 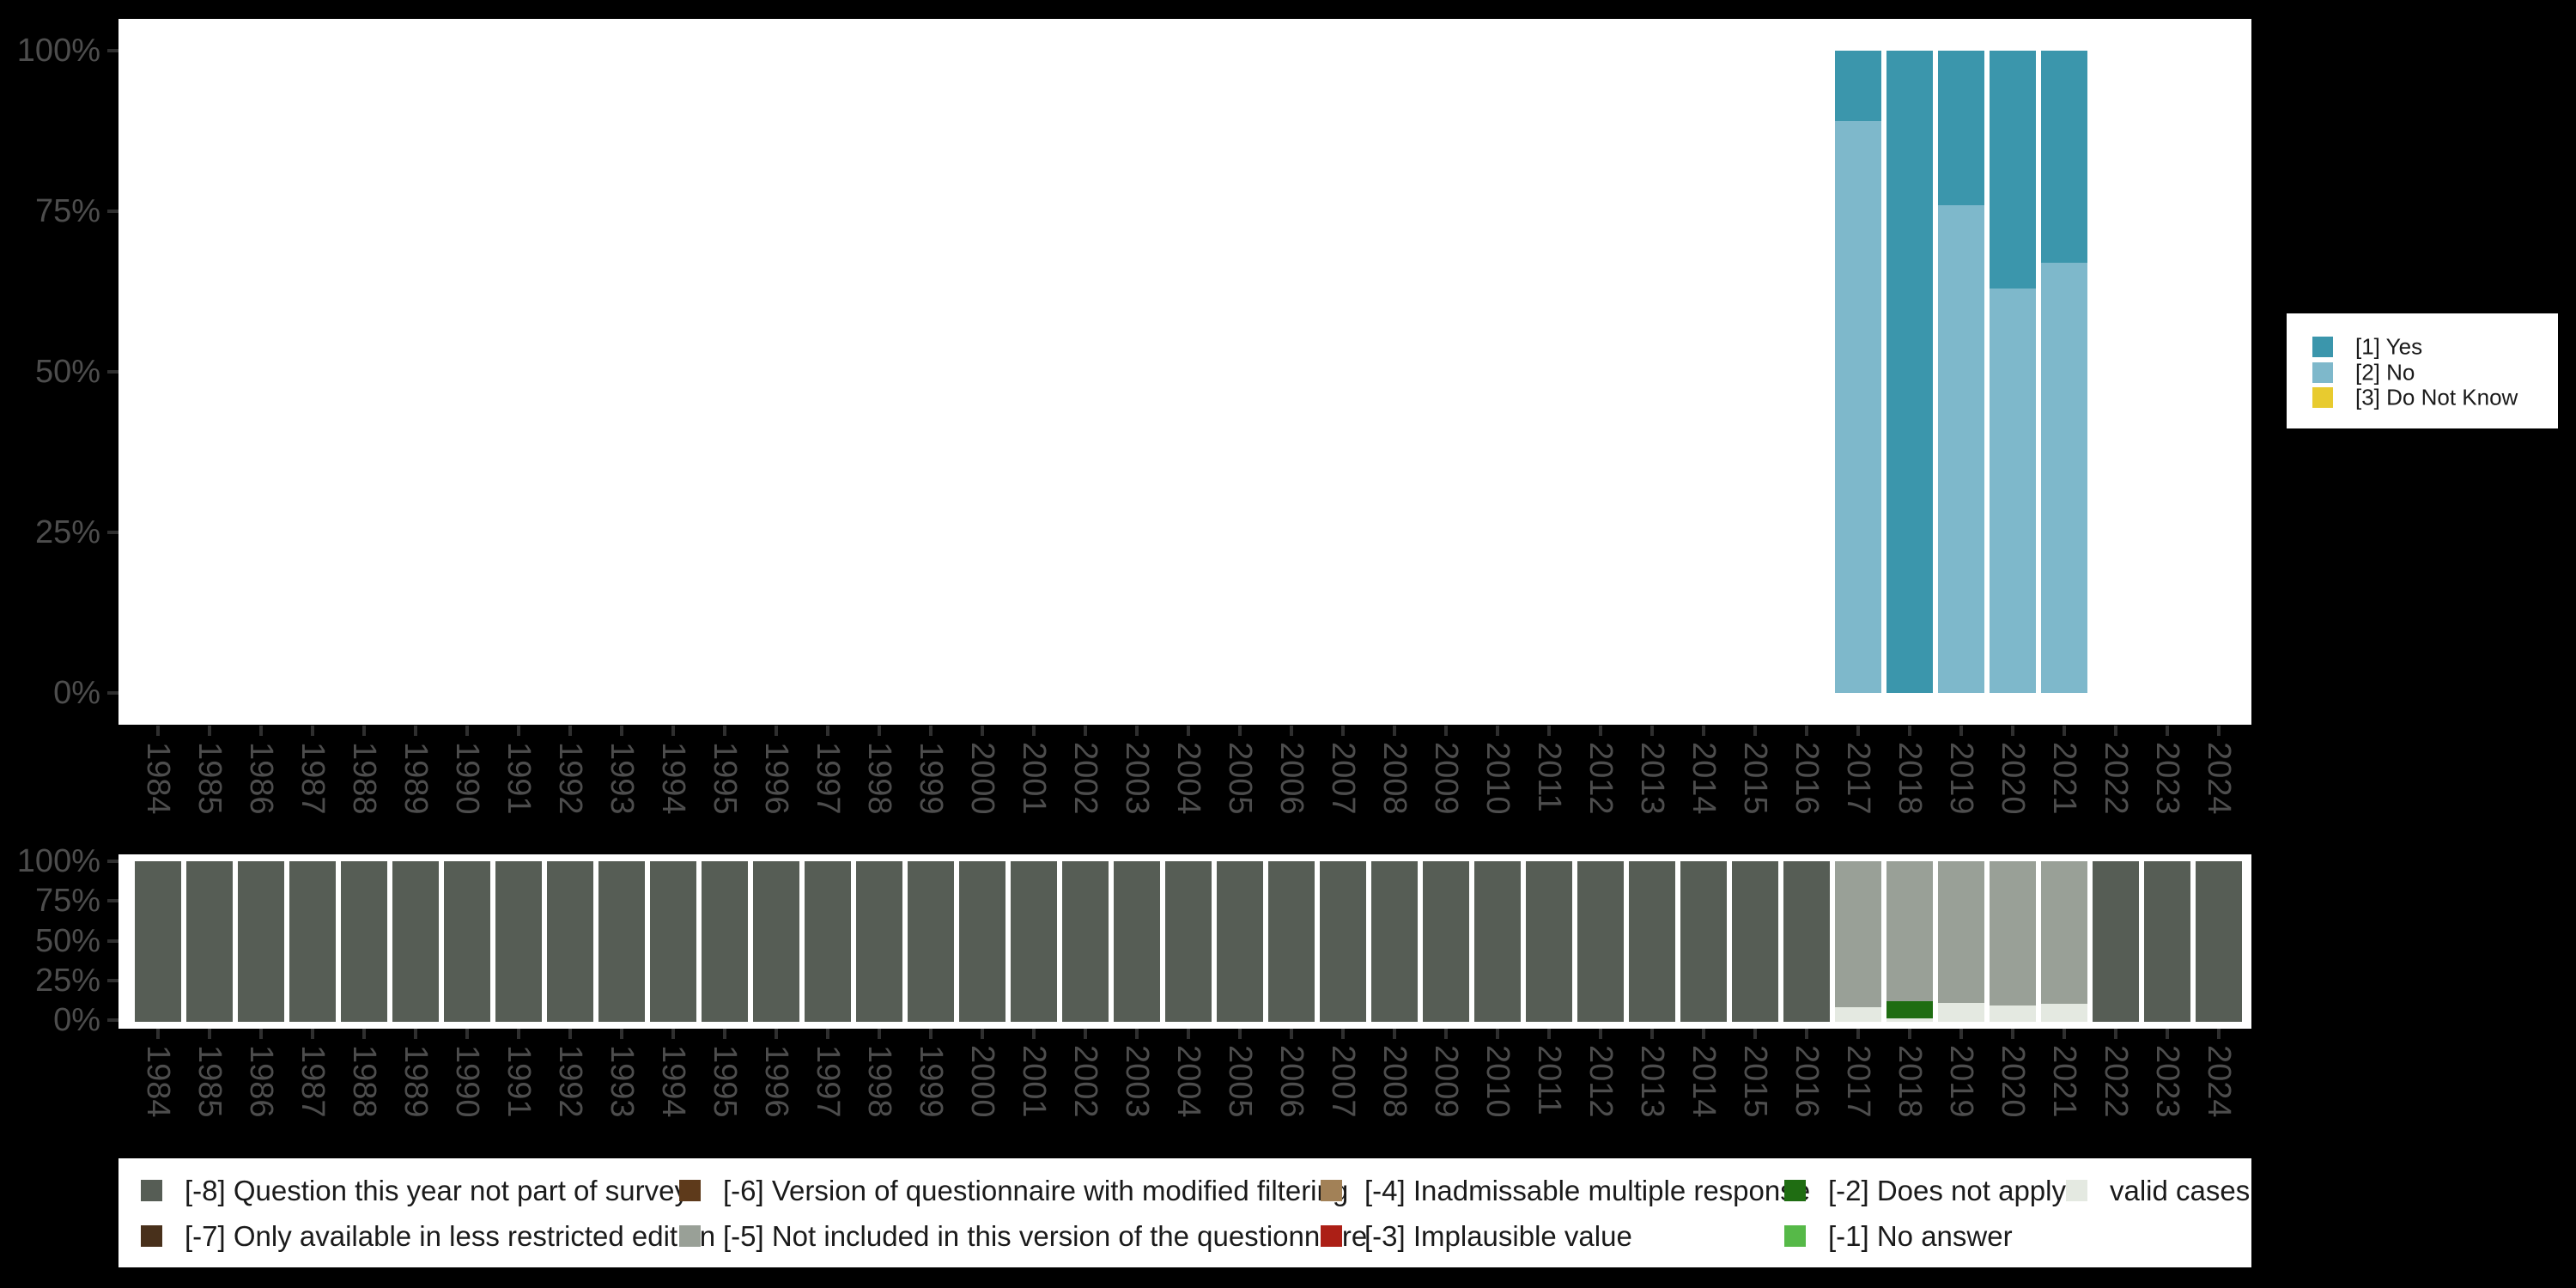 I want to click on bottom-y-tick-label: 75%, so click(x=67, y=902).